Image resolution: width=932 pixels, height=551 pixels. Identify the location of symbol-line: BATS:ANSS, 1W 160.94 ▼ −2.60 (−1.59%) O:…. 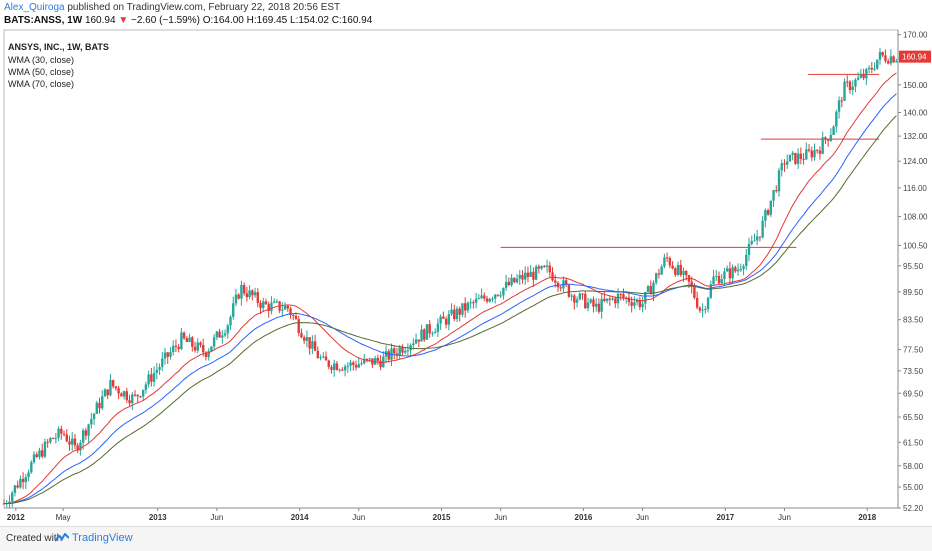
(188, 20).